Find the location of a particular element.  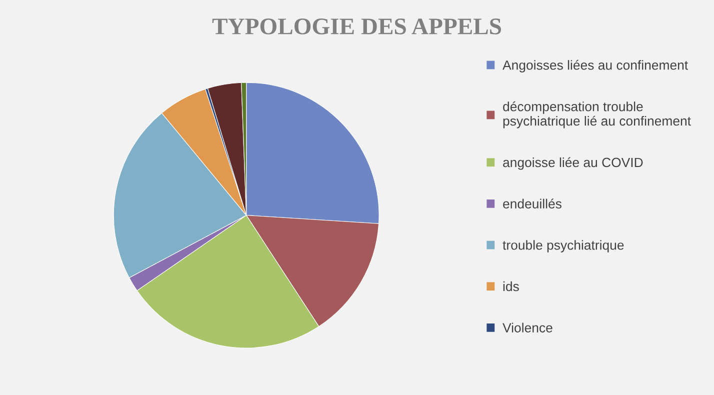

chart-title: TYPOLOGIE DES APPELS is located at coordinates (356, 26).